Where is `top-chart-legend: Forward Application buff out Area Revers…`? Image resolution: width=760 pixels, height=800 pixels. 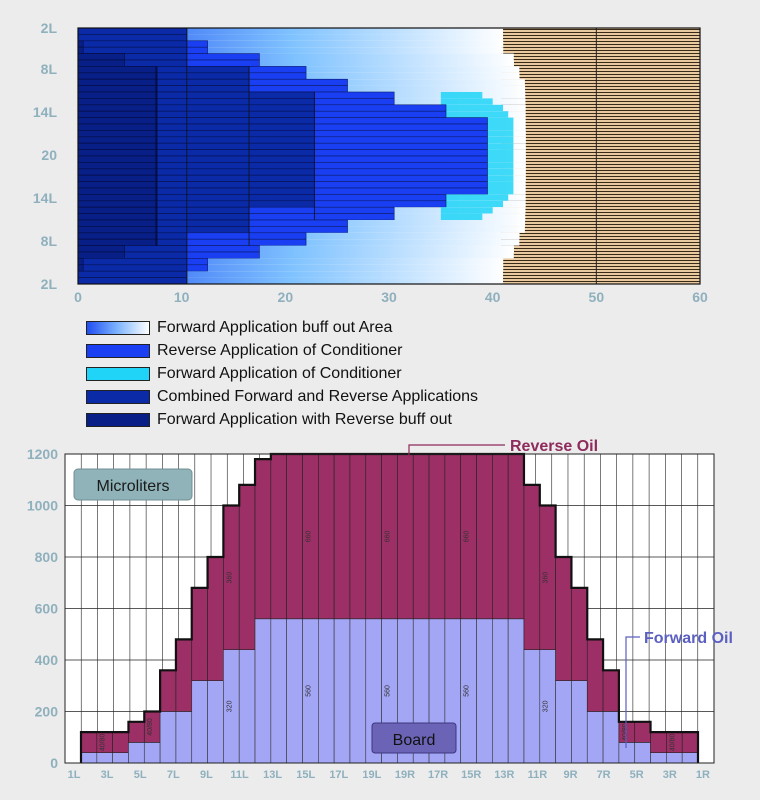
top-chart-legend: Forward Application buff out Area Revers… is located at coordinates (316, 373).